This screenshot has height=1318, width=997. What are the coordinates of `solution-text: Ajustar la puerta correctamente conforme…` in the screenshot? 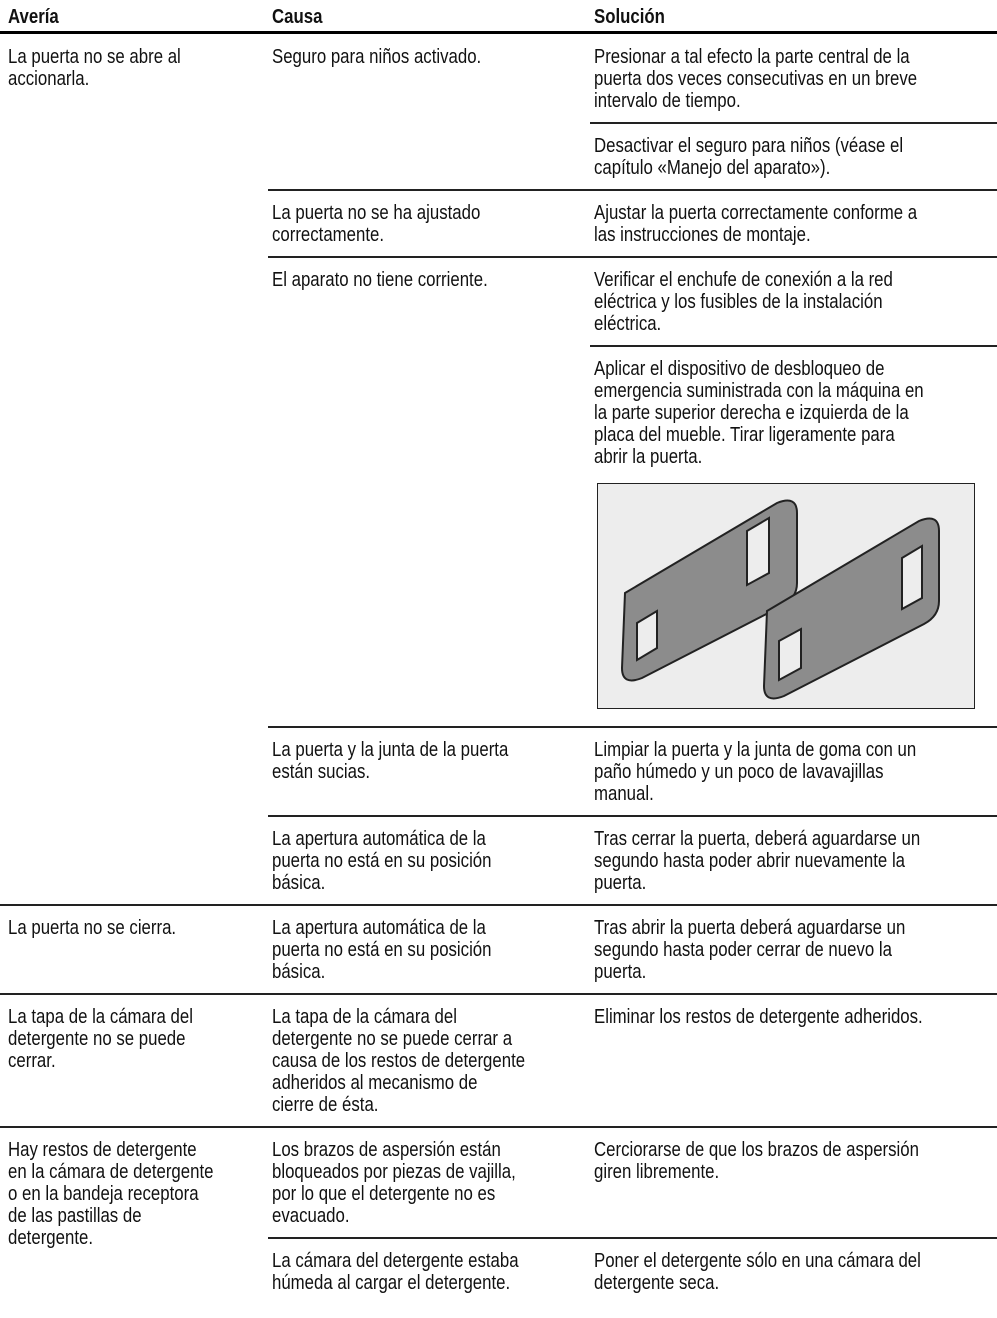 It's located at (756, 213).